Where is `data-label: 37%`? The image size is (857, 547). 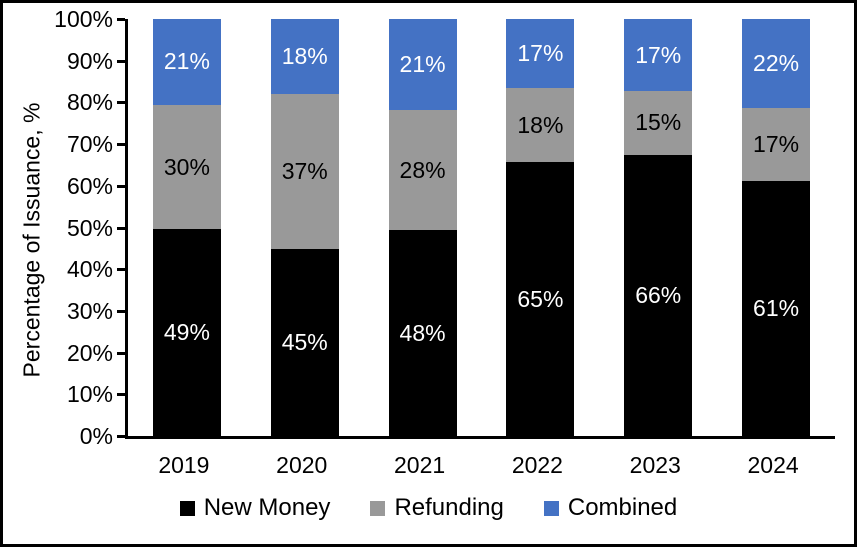
data-label: 37% is located at coordinates (304, 171).